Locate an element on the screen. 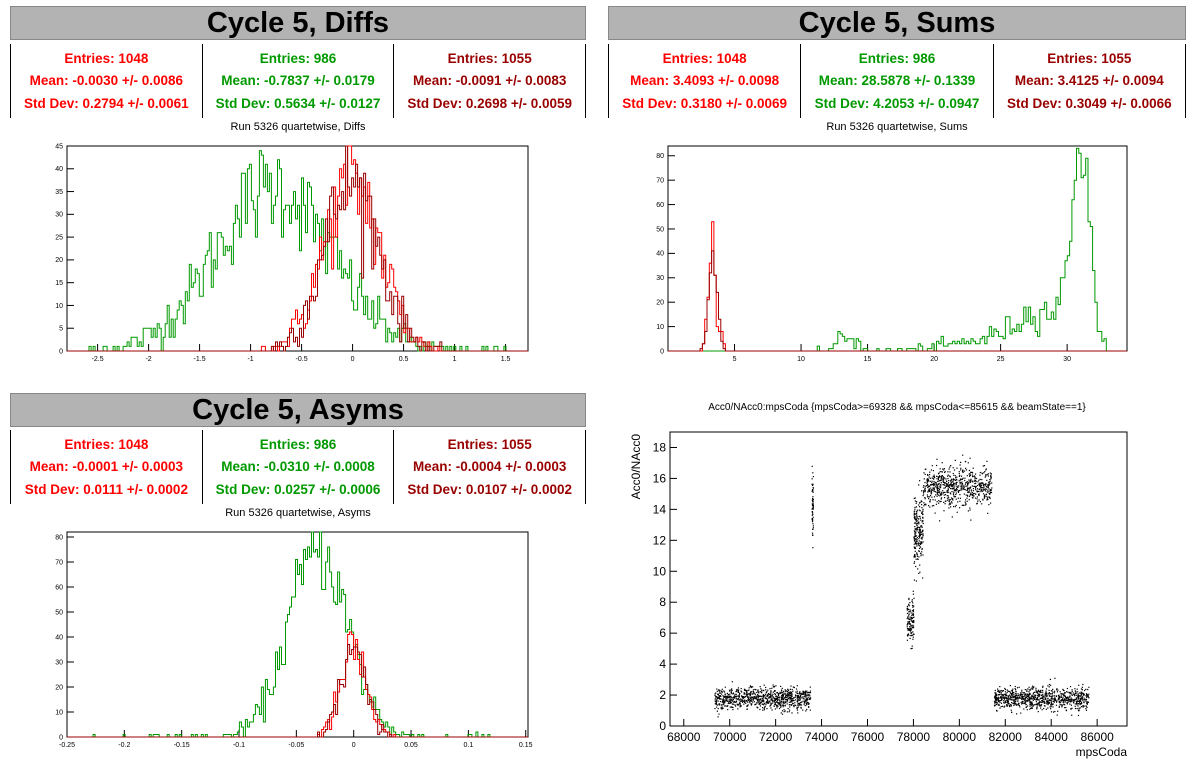 This screenshot has width=1196, height=772. y-tick-label: 40 is located at coordinates (59, 637).